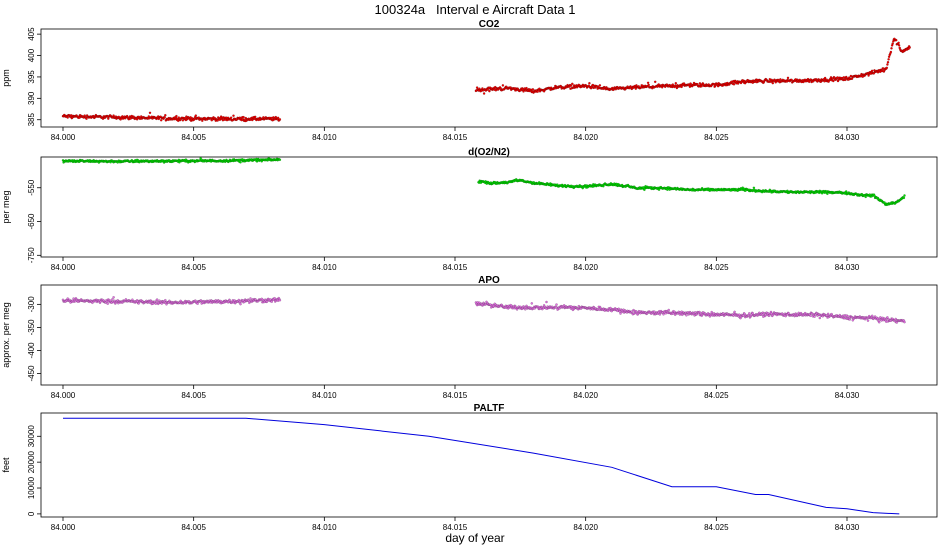  I want to click on y-tick-label: 400, so click(31, 55).